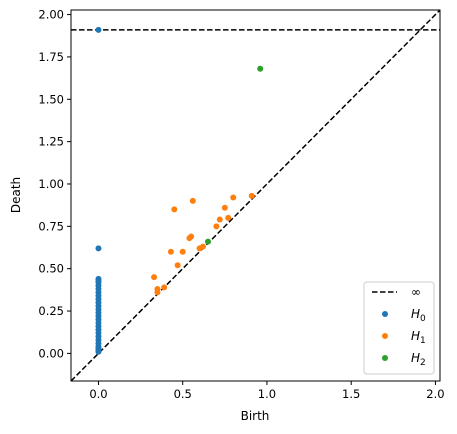  I want to click on legend-swatch-h2, so click(385, 358).